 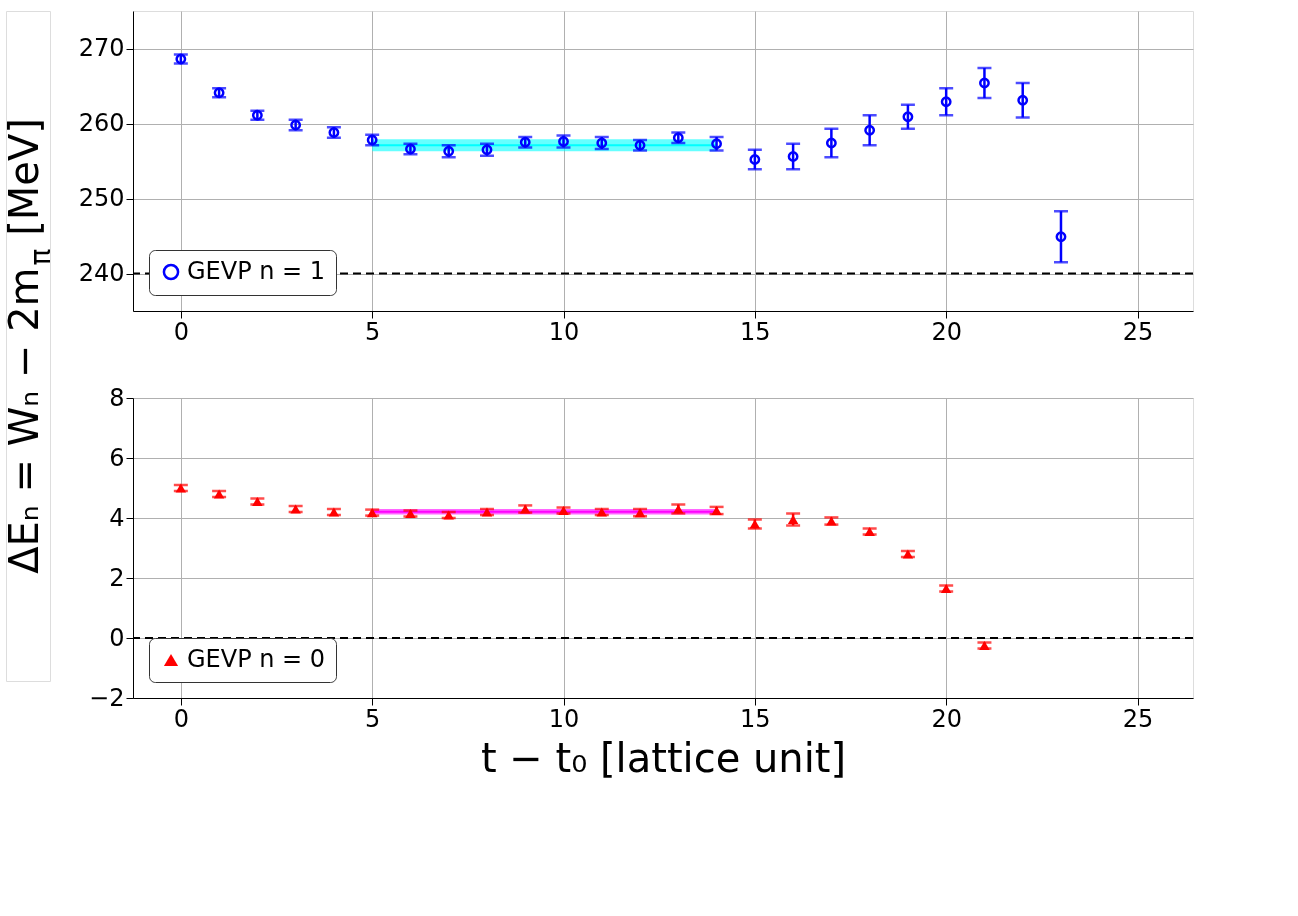 I want to click on y-tick-label: 270, so click(x=101, y=48).